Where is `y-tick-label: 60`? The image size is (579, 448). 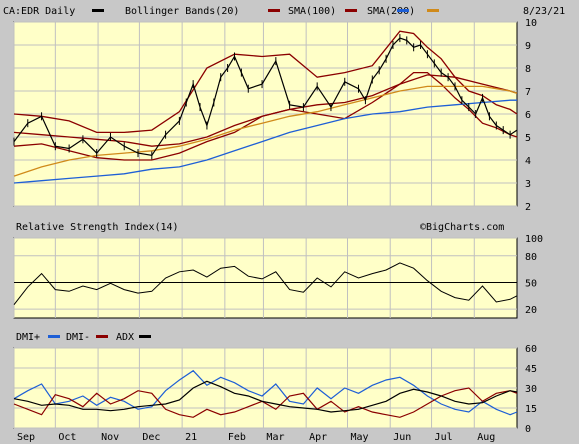
y-tick-label: 60 is located at coordinates (531, 349).